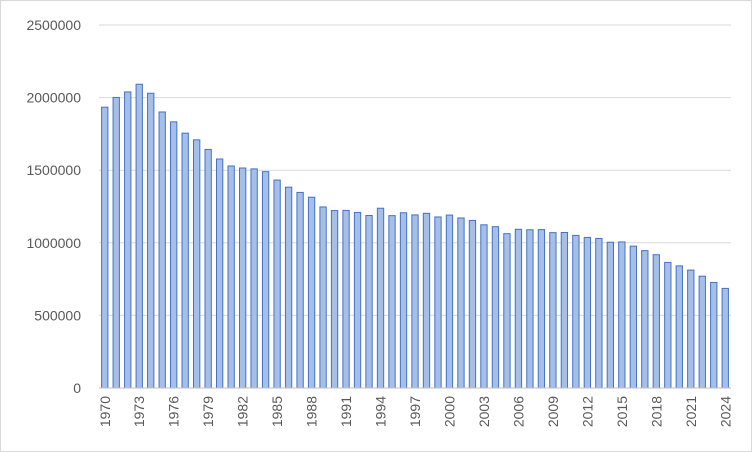 The height and width of the screenshot is (452, 752). Describe the element at coordinates (725, 411) in the screenshot. I see `x-tick-label-2024: 2024` at that location.